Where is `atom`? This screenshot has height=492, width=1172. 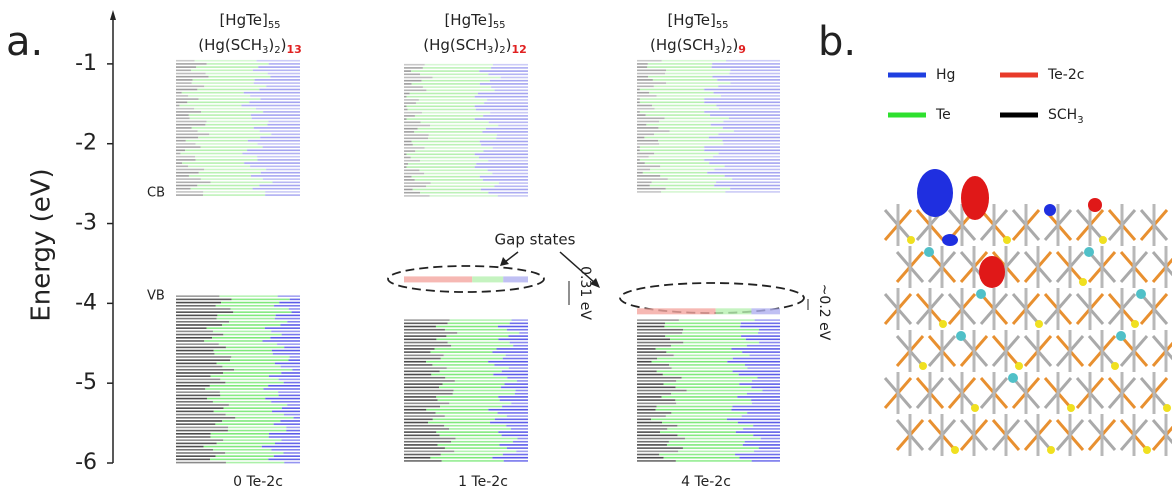
atom is located at coordinates (1013, 378).